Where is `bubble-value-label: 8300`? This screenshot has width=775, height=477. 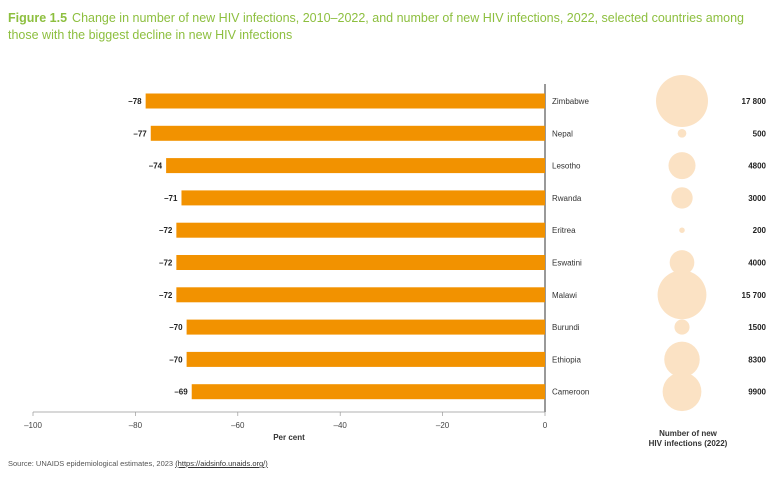 bubble-value-label: 8300 is located at coordinates (757, 359).